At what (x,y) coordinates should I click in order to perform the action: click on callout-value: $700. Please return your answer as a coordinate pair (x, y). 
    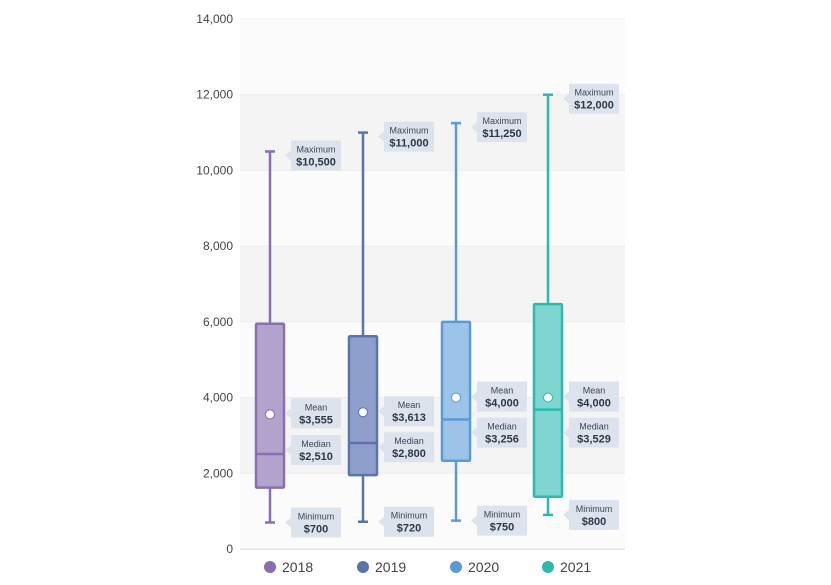
    Looking at the image, I should click on (316, 530).